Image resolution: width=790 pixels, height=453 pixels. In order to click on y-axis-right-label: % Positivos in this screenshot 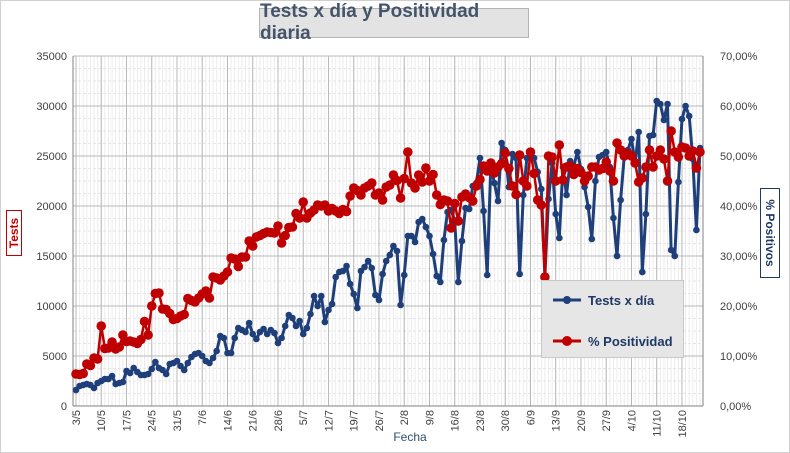, I will do `click(770, 233)`.